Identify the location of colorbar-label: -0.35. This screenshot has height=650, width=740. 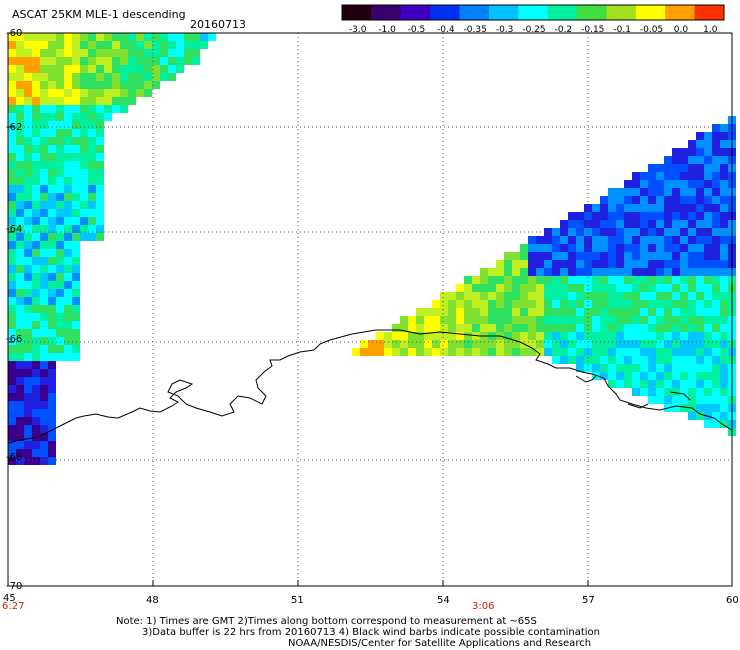
(475, 30).